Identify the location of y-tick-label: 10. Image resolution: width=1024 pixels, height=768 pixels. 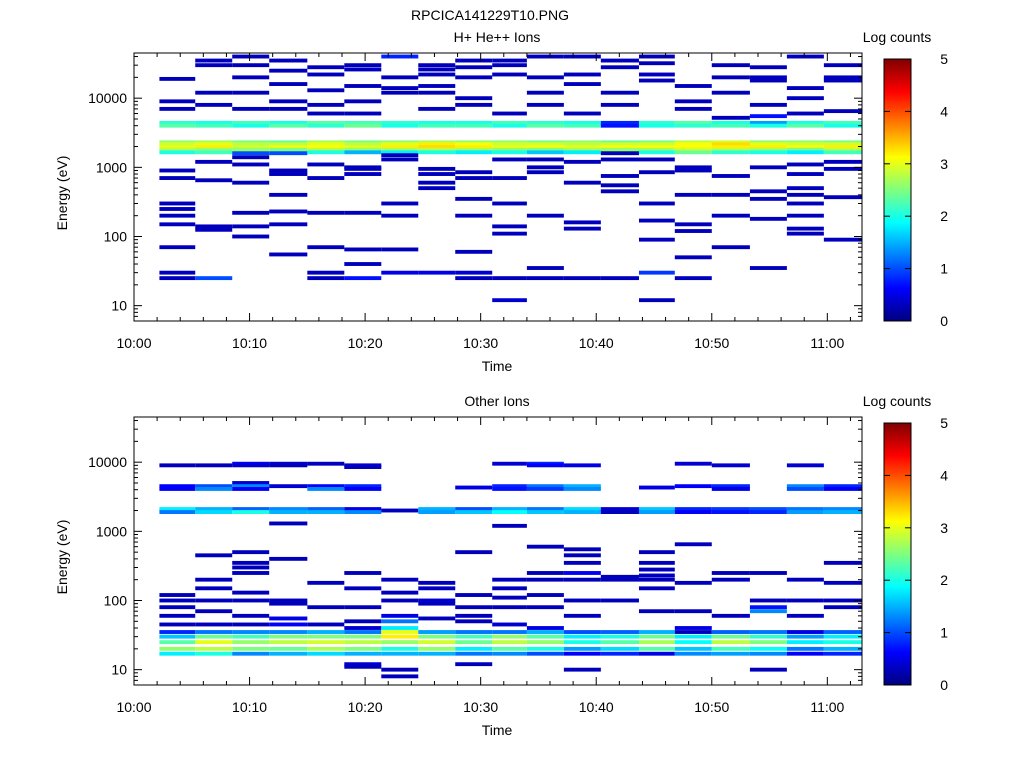
(119, 306).